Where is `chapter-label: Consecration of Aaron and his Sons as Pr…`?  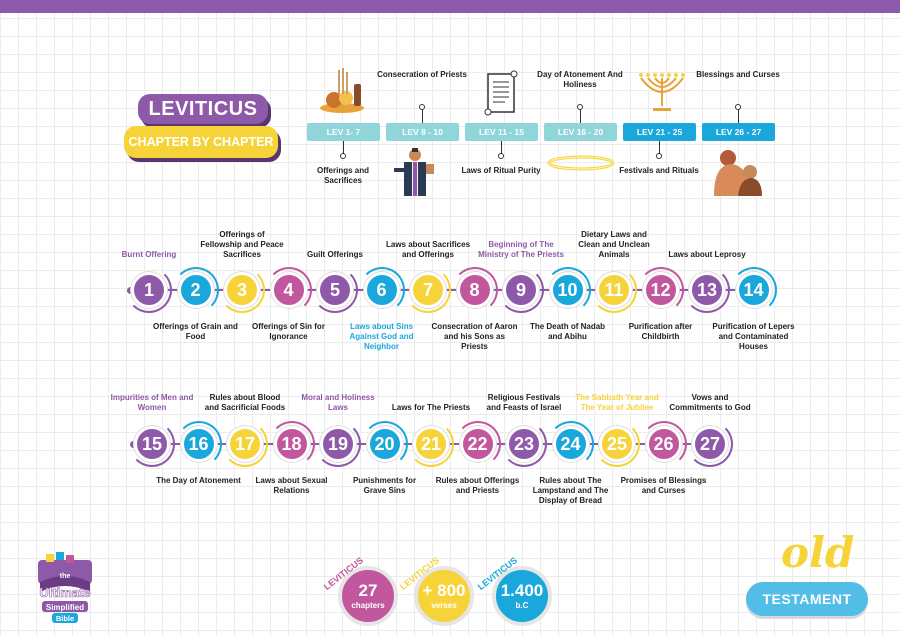 chapter-label: Consecration of Aaron and his Sons as Pr… is located at coordinates (474, 336).